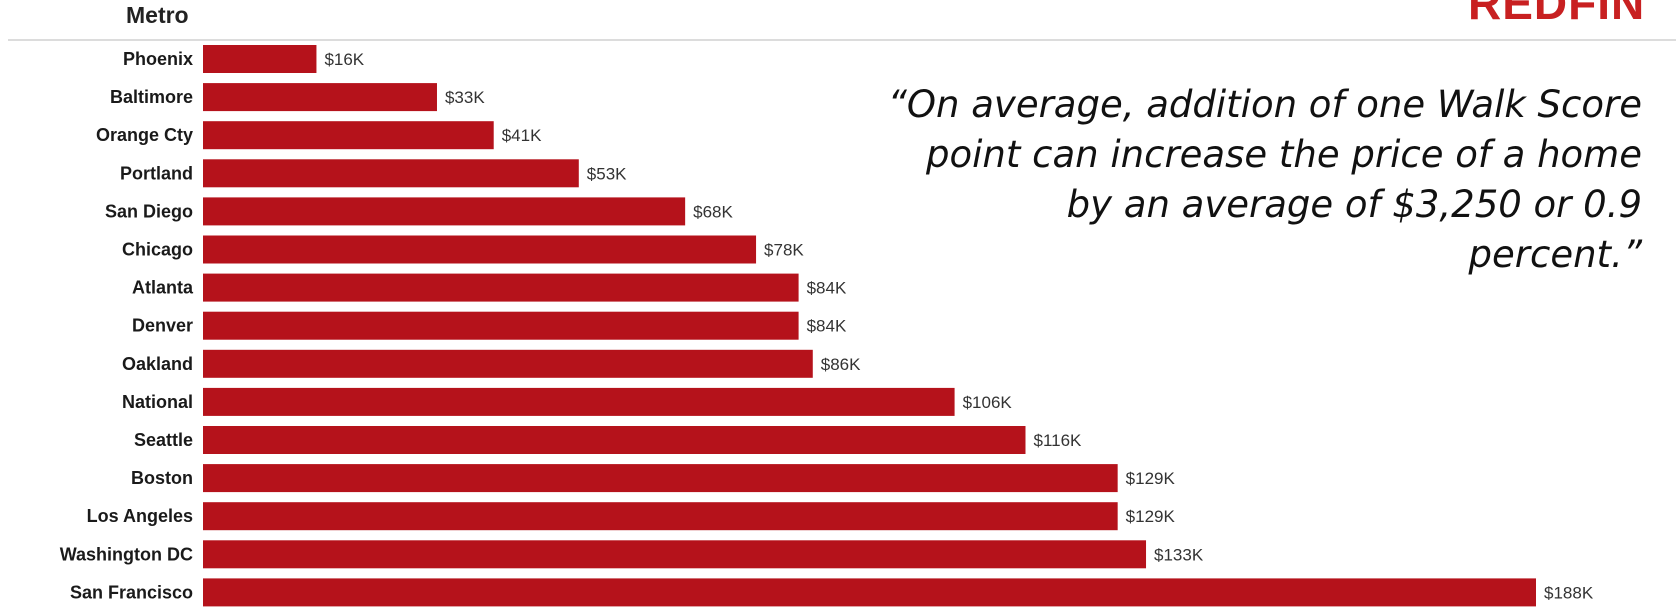 Image resolution: width=1676 pixels, height=608 pixels. I want to click on bar-oakland, so click(508, 363).